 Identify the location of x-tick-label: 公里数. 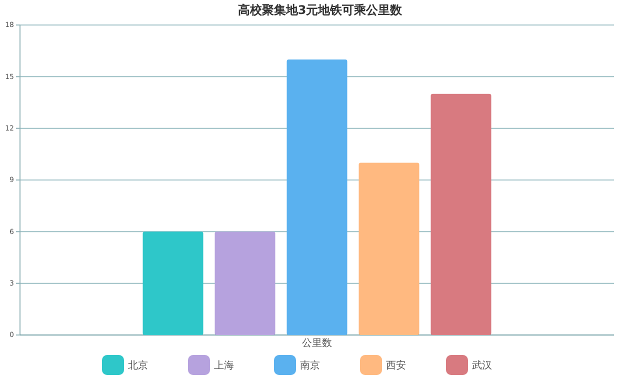
(317, 343).